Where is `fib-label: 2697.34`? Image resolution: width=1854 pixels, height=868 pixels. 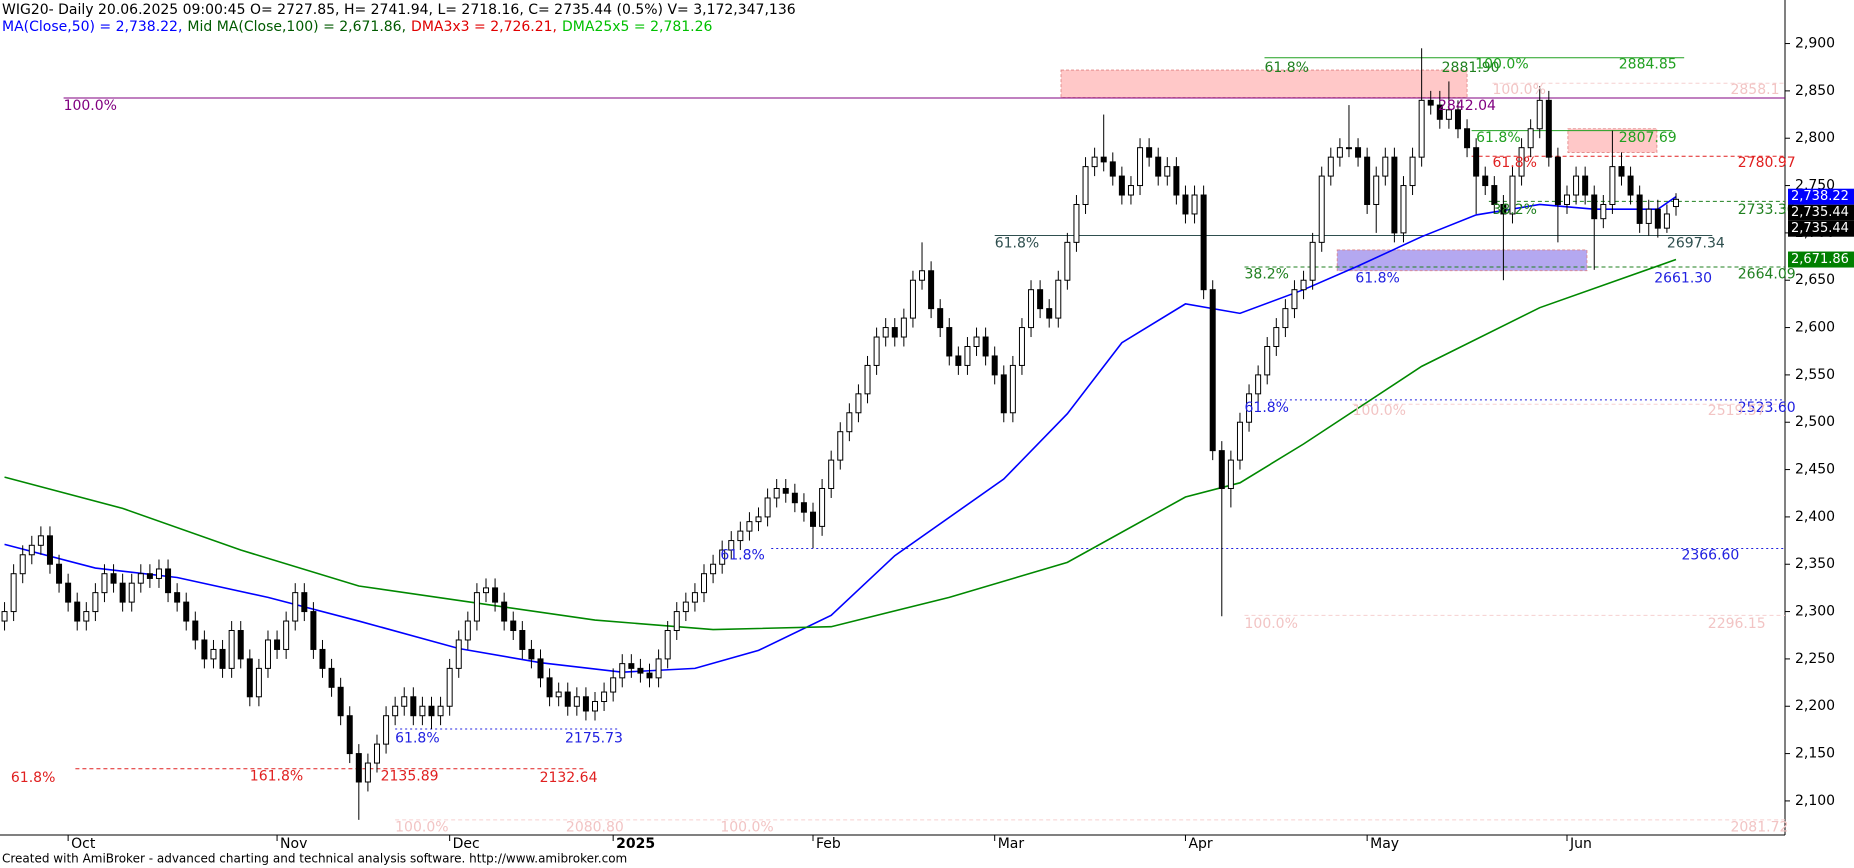
fib-label: 2697.34 is located at coordinates (1696, 243).